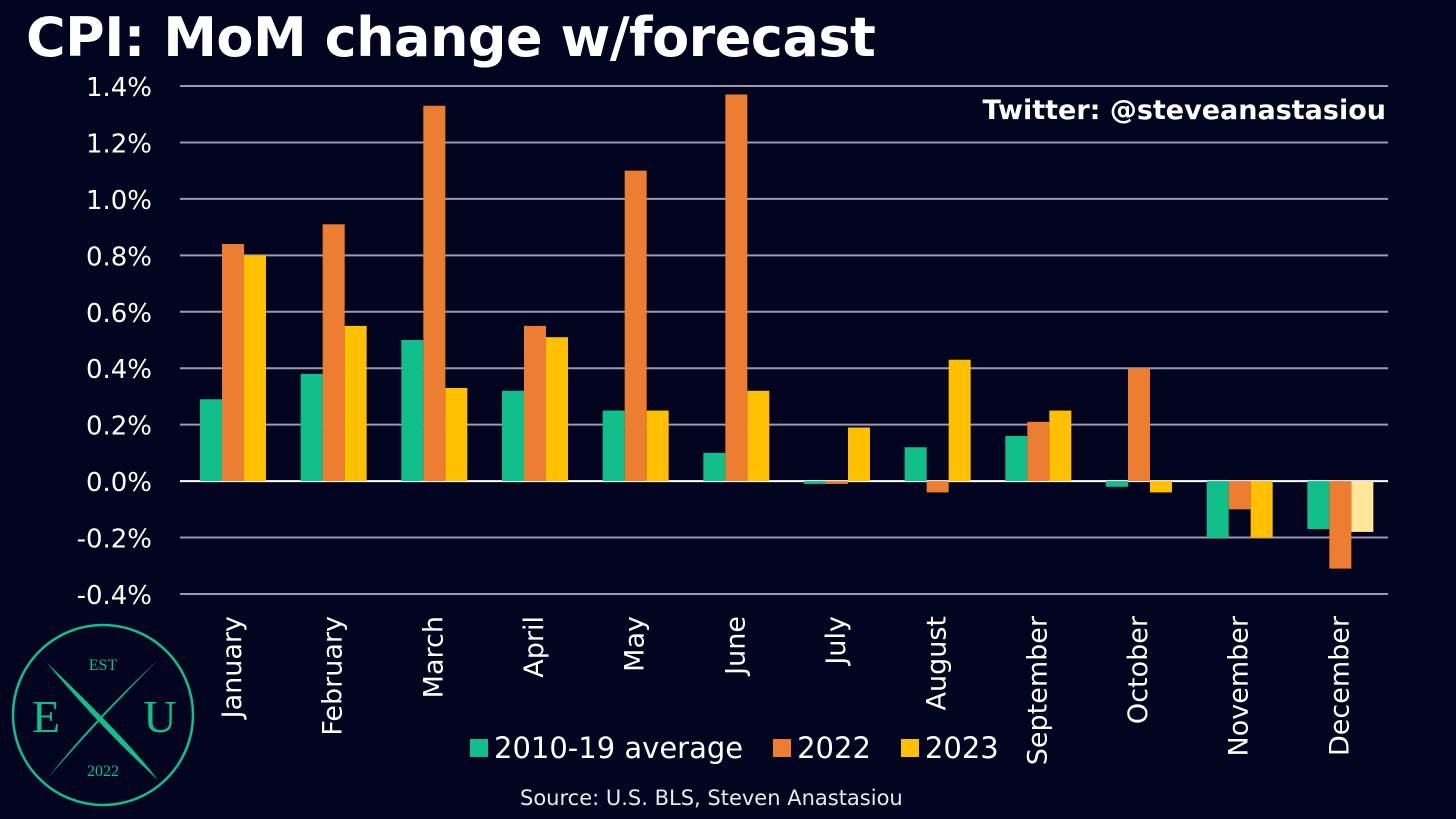  What do you see at coordinates (1318, 505) in the screenshot?
I see `bar-2010-19-average-december` at bounding box center [1318, 505].